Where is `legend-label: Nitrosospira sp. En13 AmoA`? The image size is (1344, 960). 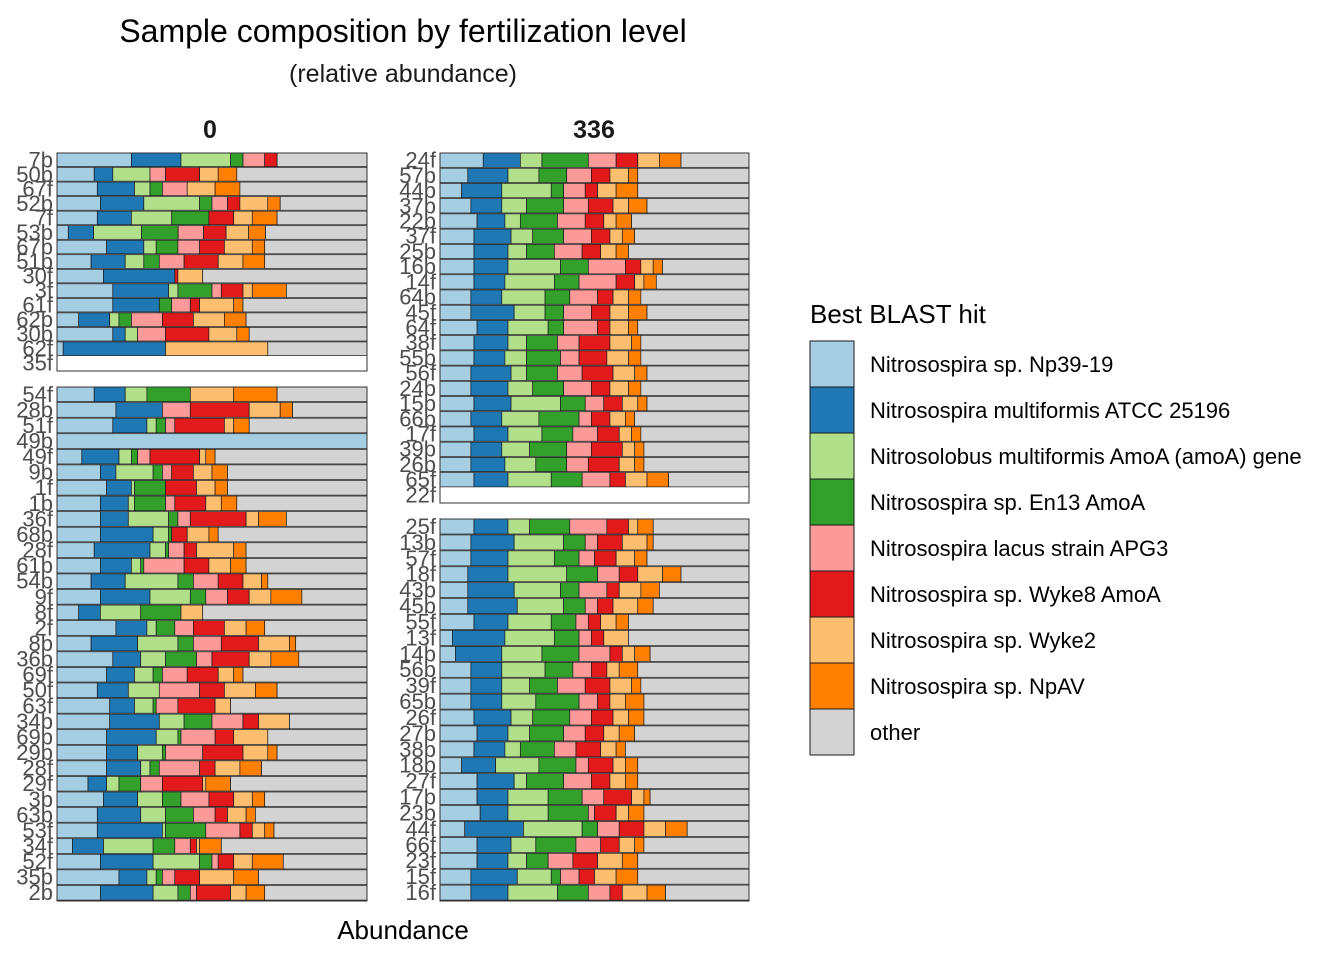
legend-label: Nitrosospira sp. En13 AmoA is located at coordinates (1007, 502).